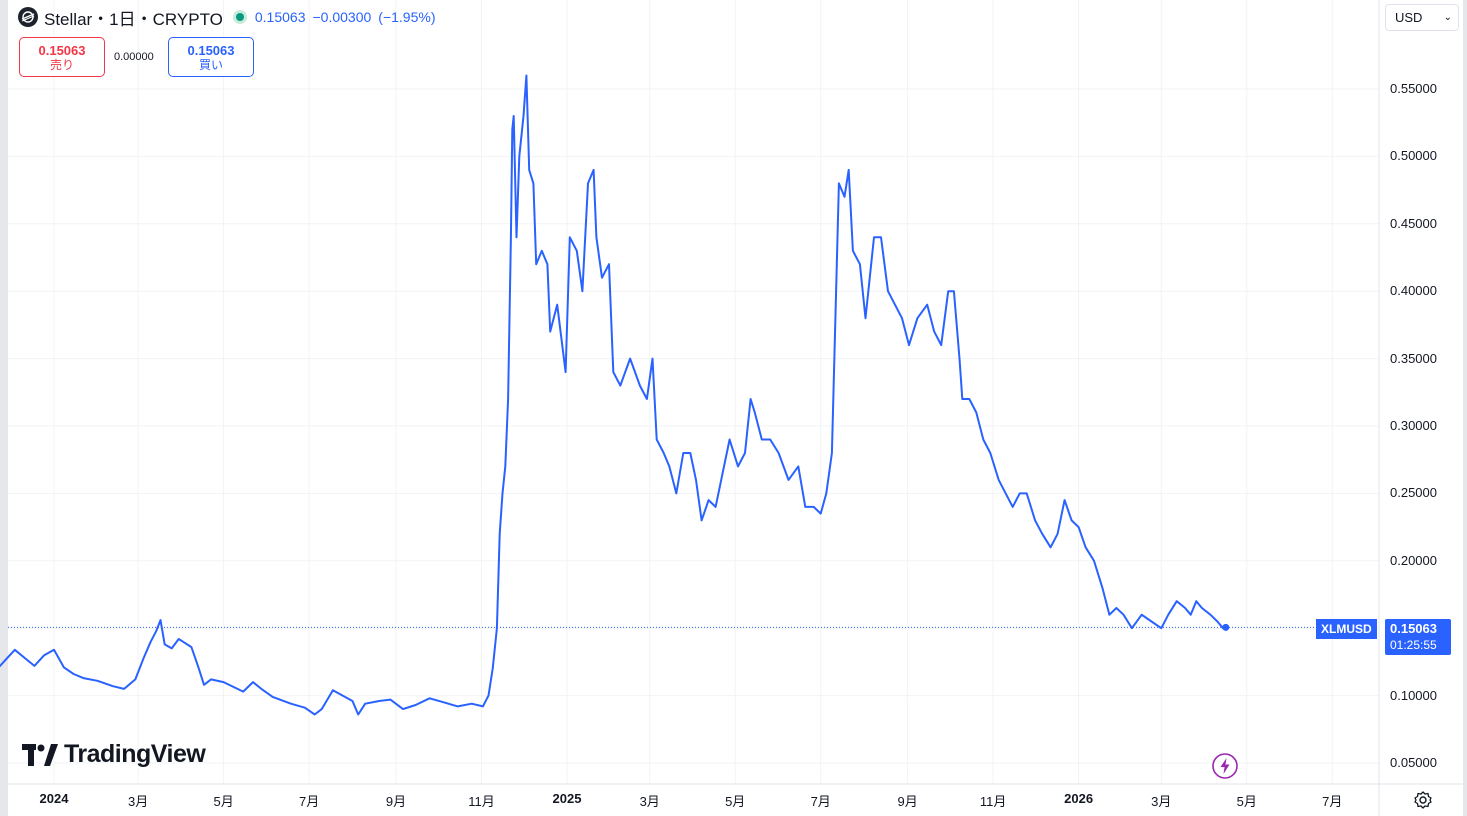 The height and width of the screenshot is (816, 1467). Describe the element at coordinates (211, 50) in the screenshot. I see `buy-price: 0.15063` at that location.